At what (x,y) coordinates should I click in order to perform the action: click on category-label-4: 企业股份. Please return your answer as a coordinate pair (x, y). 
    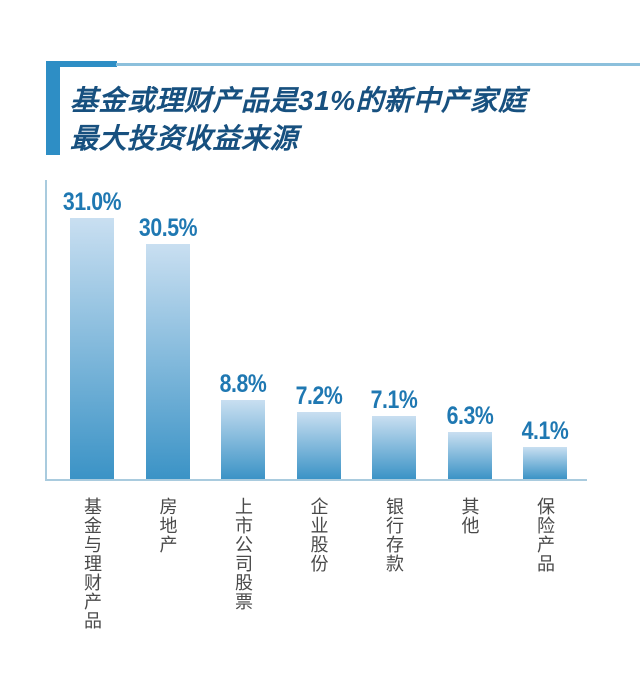
    Looking at the image, I should click on (318, 535).